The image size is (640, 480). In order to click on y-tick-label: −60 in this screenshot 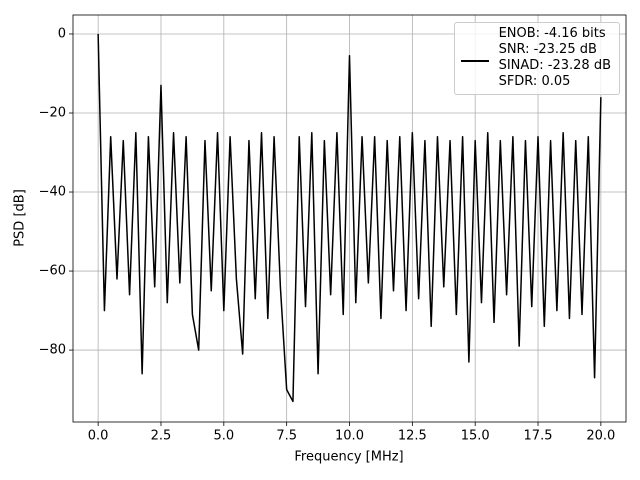, I will do `click(52, 271)`.